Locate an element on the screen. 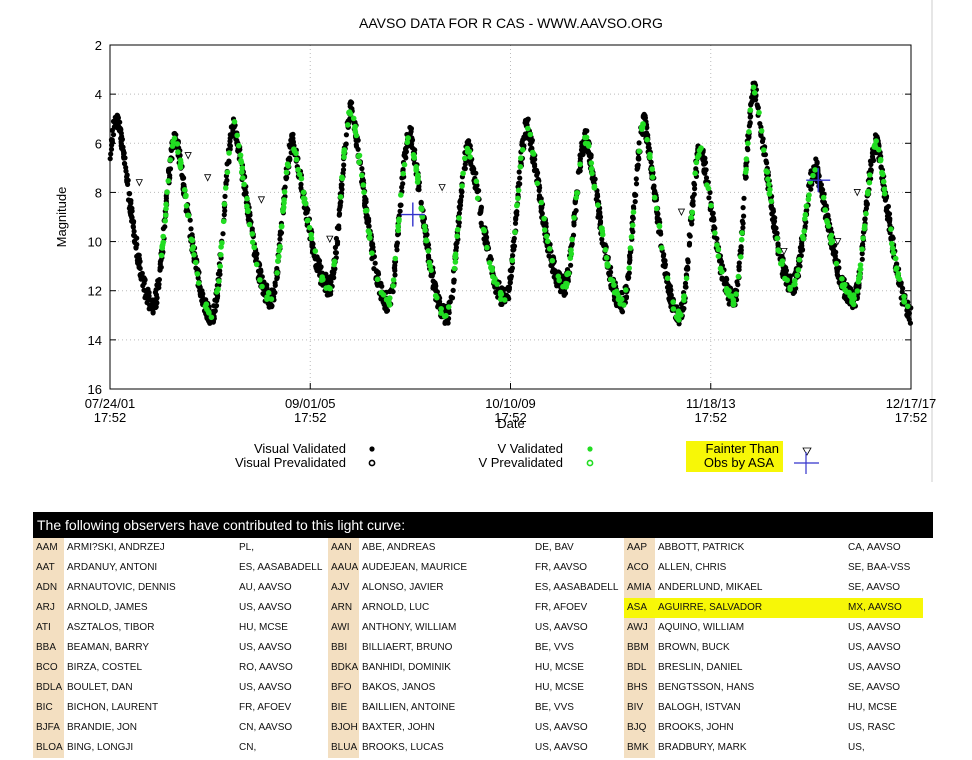  observer-code: AAM is located at coordinates (48, 548).